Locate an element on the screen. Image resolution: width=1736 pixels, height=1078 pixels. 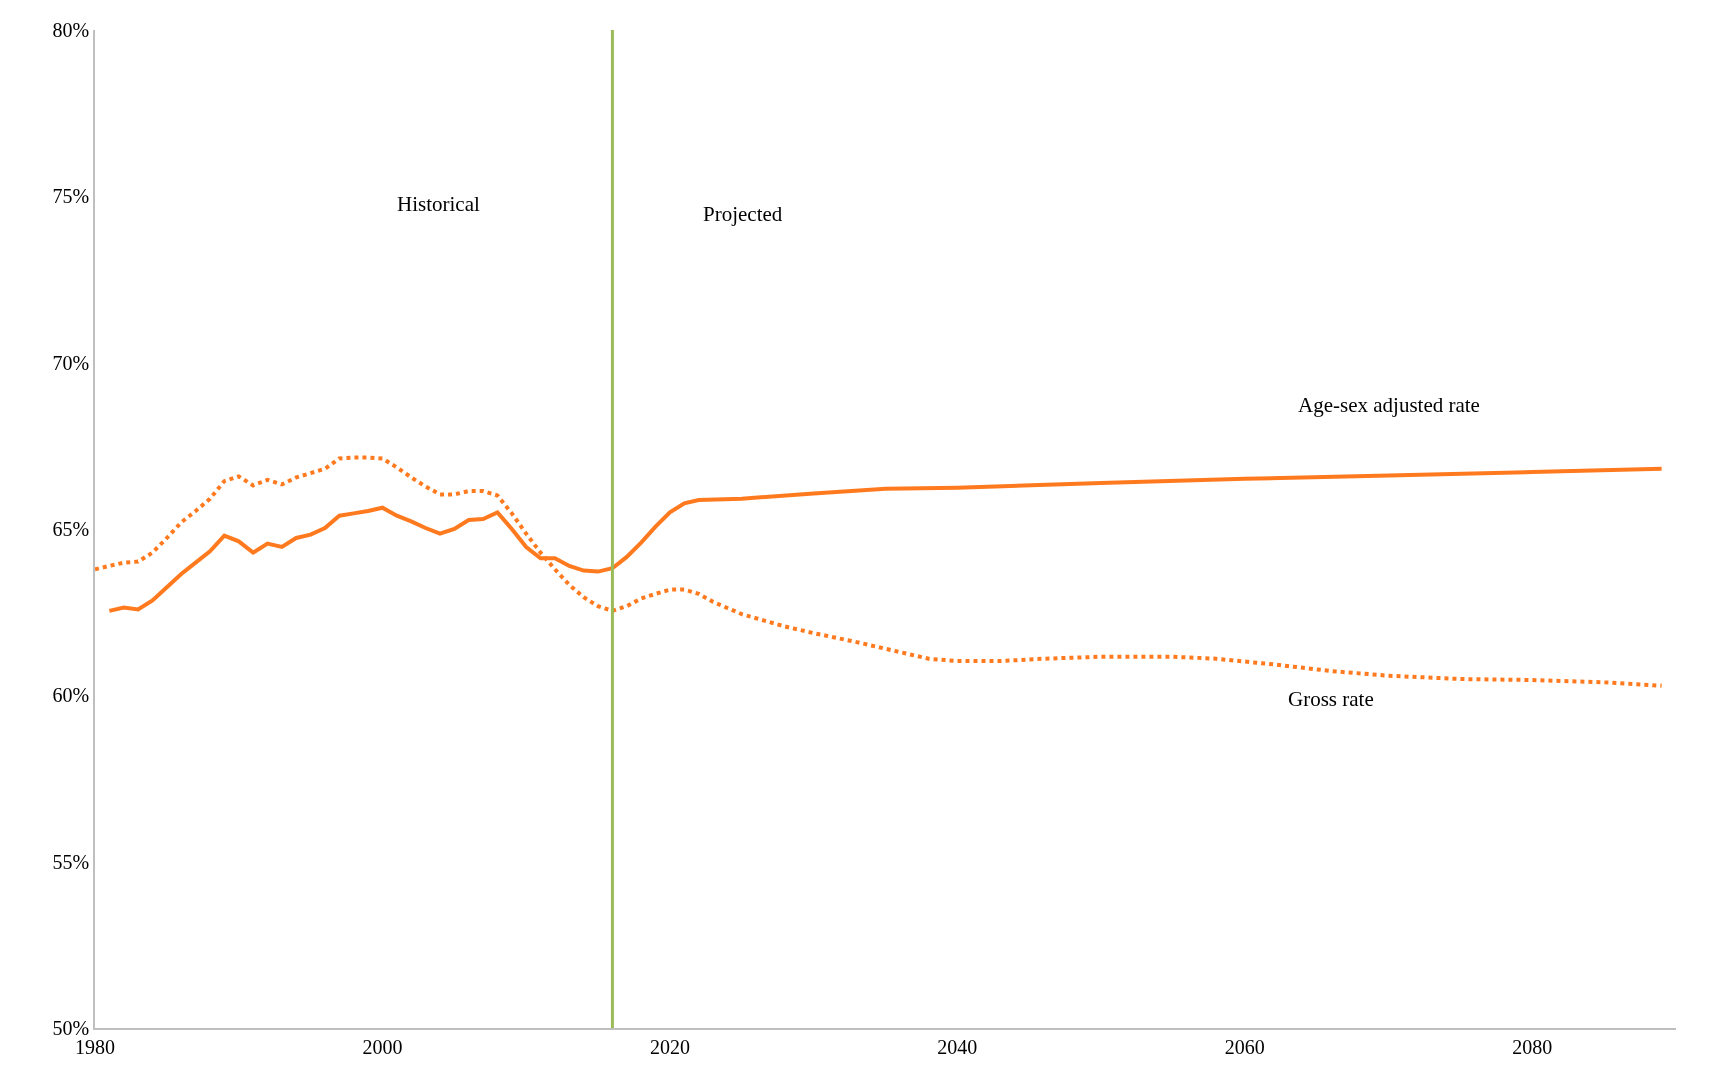
x-tick-label: 2000 is located at coordinates (382, 1046).